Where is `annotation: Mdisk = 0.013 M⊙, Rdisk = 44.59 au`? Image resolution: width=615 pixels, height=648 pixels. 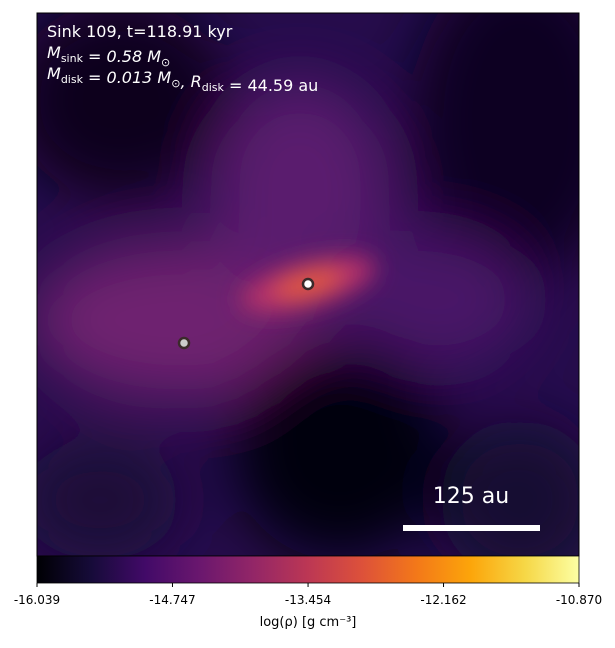
annotation: Mdisk = 0.013 M⊙, Rdisk = 44.59 au is located at coordinates (182, 79).